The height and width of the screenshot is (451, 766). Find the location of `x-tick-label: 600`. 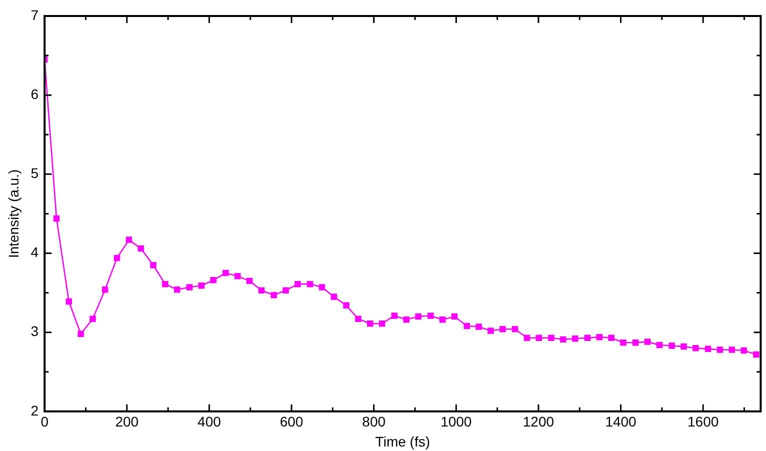

x-tick-label: 600 is located at coordinates (292, 422).